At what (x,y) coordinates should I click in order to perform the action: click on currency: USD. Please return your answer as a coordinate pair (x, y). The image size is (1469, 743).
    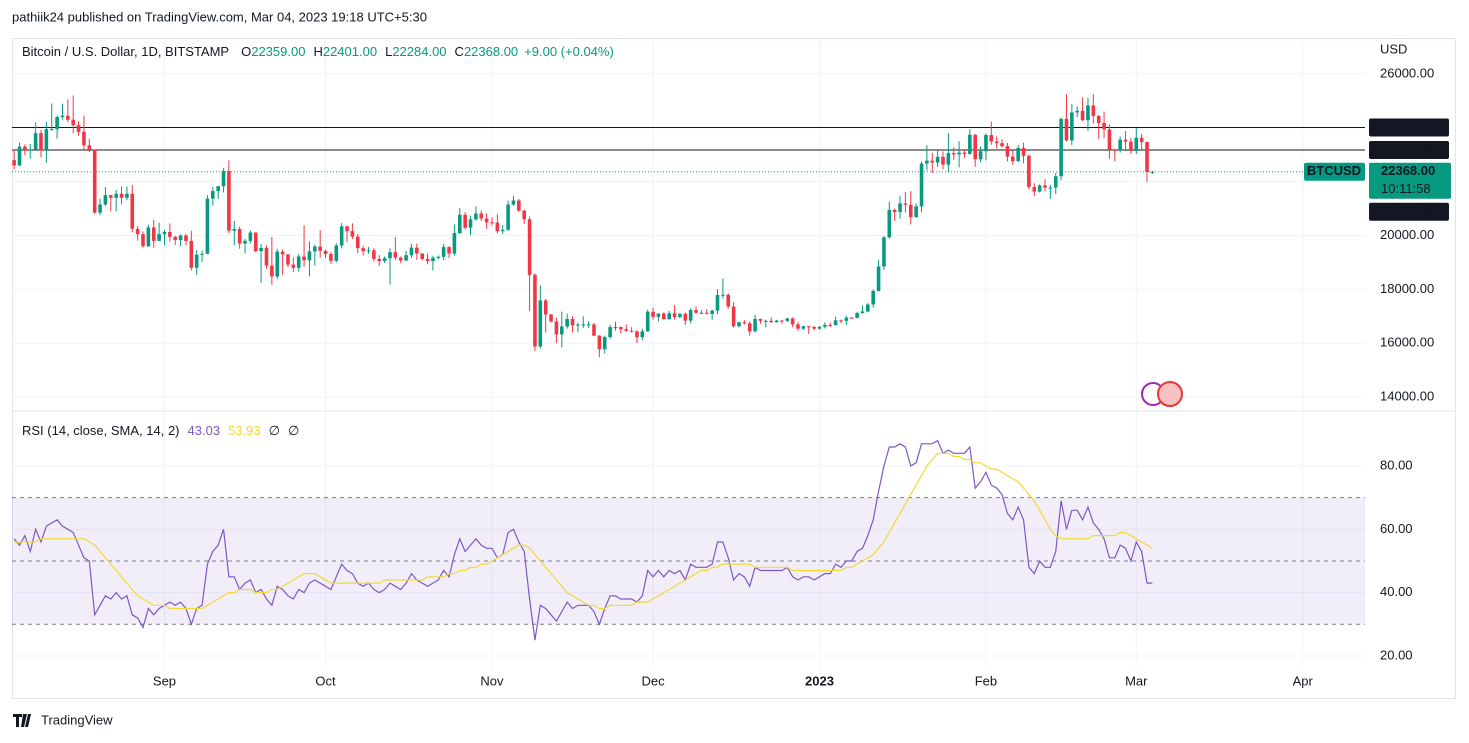
    Looking at the image, I should click on (1393, 48).